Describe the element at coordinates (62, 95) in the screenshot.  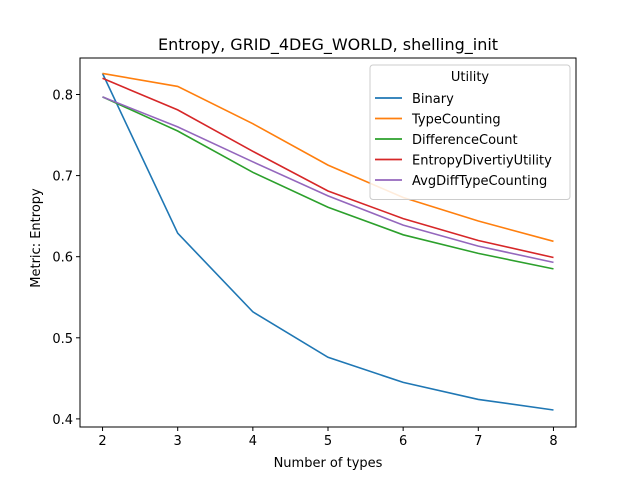
I see `y-tick-label: 0.8` at that location.